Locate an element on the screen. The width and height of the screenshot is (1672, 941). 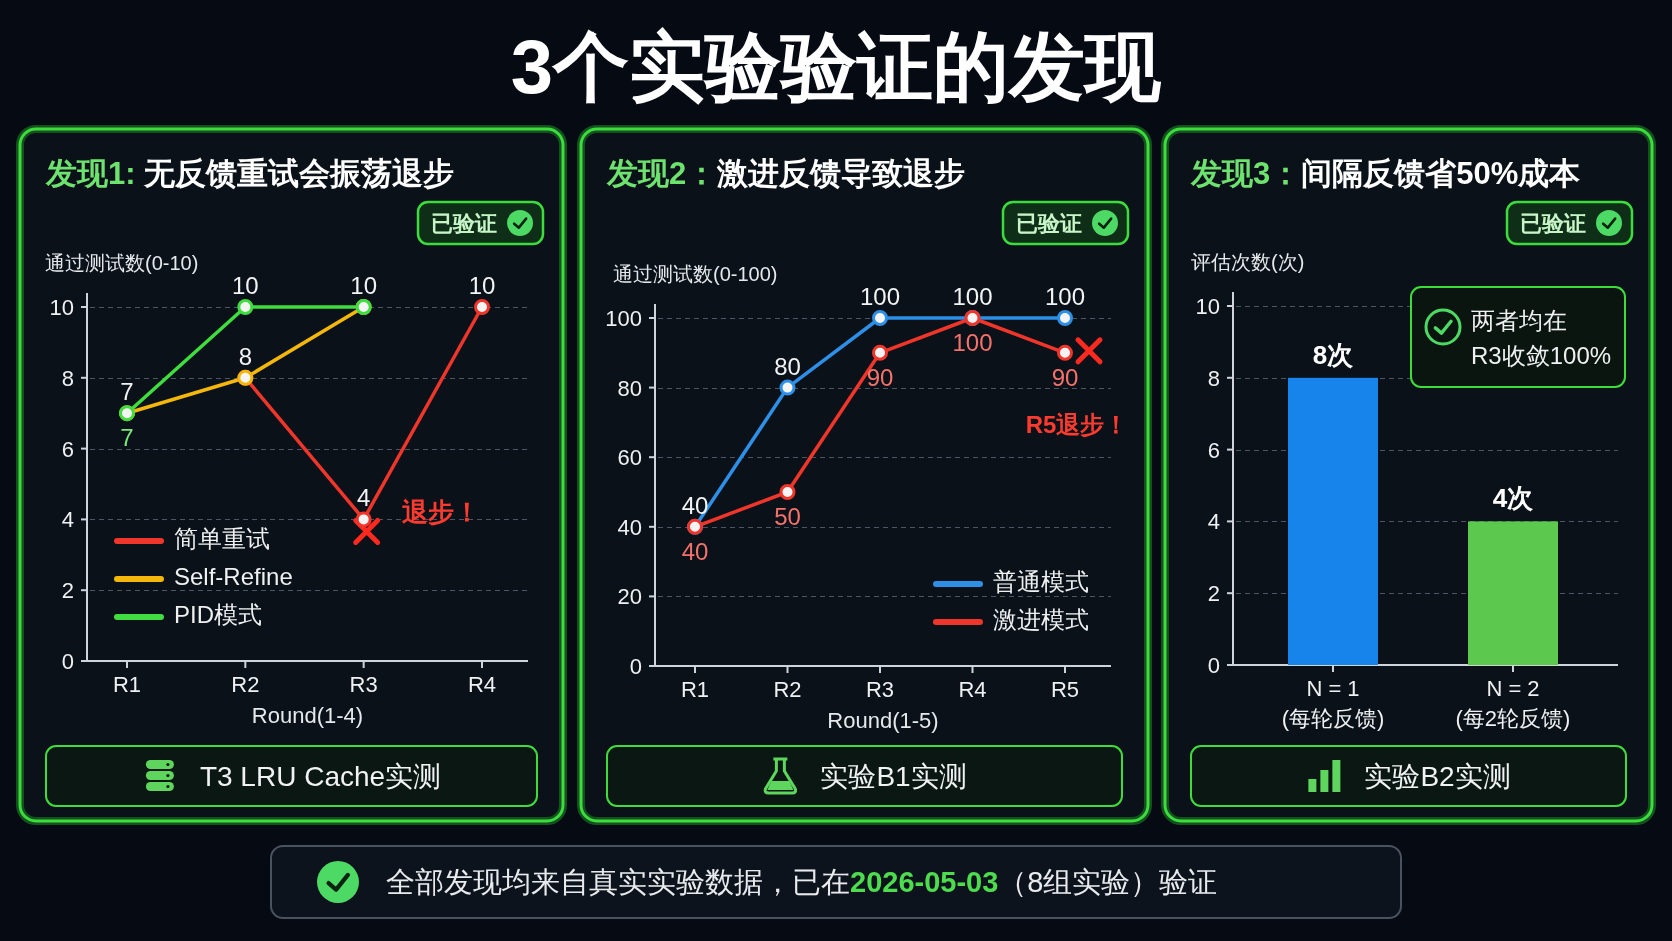
x-tick-label: N = 2 (每2轮反馈) is located at coordinates (1513, 703).